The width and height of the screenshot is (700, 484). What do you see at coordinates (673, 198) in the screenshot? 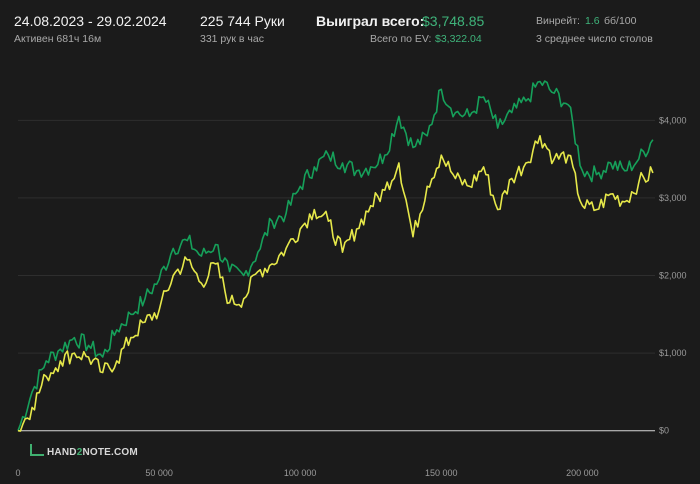
I see `y-tick-label: $3,000` at bounding box center [673, 198].